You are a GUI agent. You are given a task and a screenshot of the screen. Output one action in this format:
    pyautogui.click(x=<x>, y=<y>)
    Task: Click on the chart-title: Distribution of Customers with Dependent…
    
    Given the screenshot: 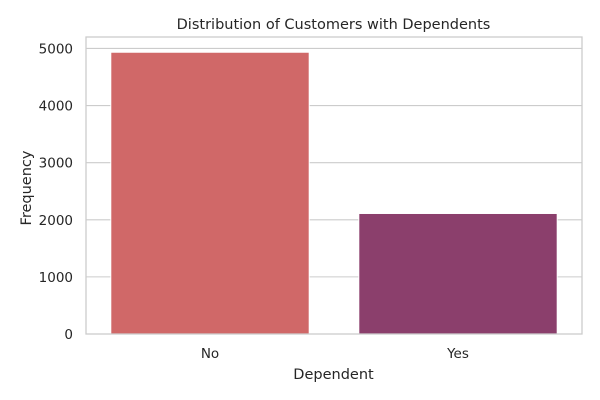 What is the action you would take?
    pyautogui.click(x=334, y=25)
    